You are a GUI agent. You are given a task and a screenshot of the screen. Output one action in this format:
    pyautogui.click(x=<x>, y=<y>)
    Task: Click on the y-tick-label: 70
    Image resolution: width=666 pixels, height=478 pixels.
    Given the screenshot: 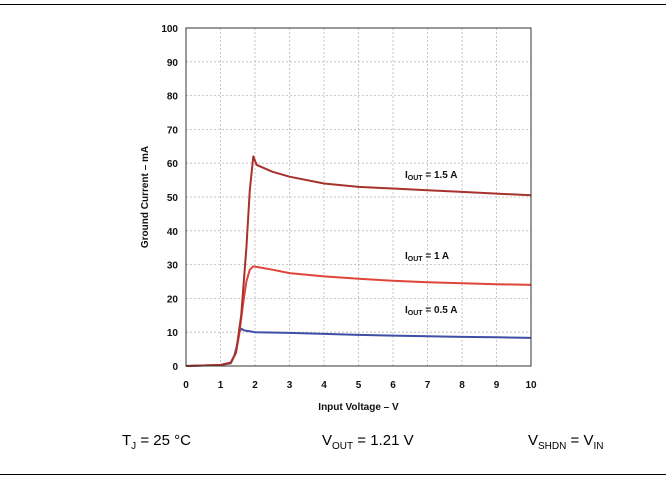 What is the action you would take?
    pyautogui.click(x=173, y=130)
    